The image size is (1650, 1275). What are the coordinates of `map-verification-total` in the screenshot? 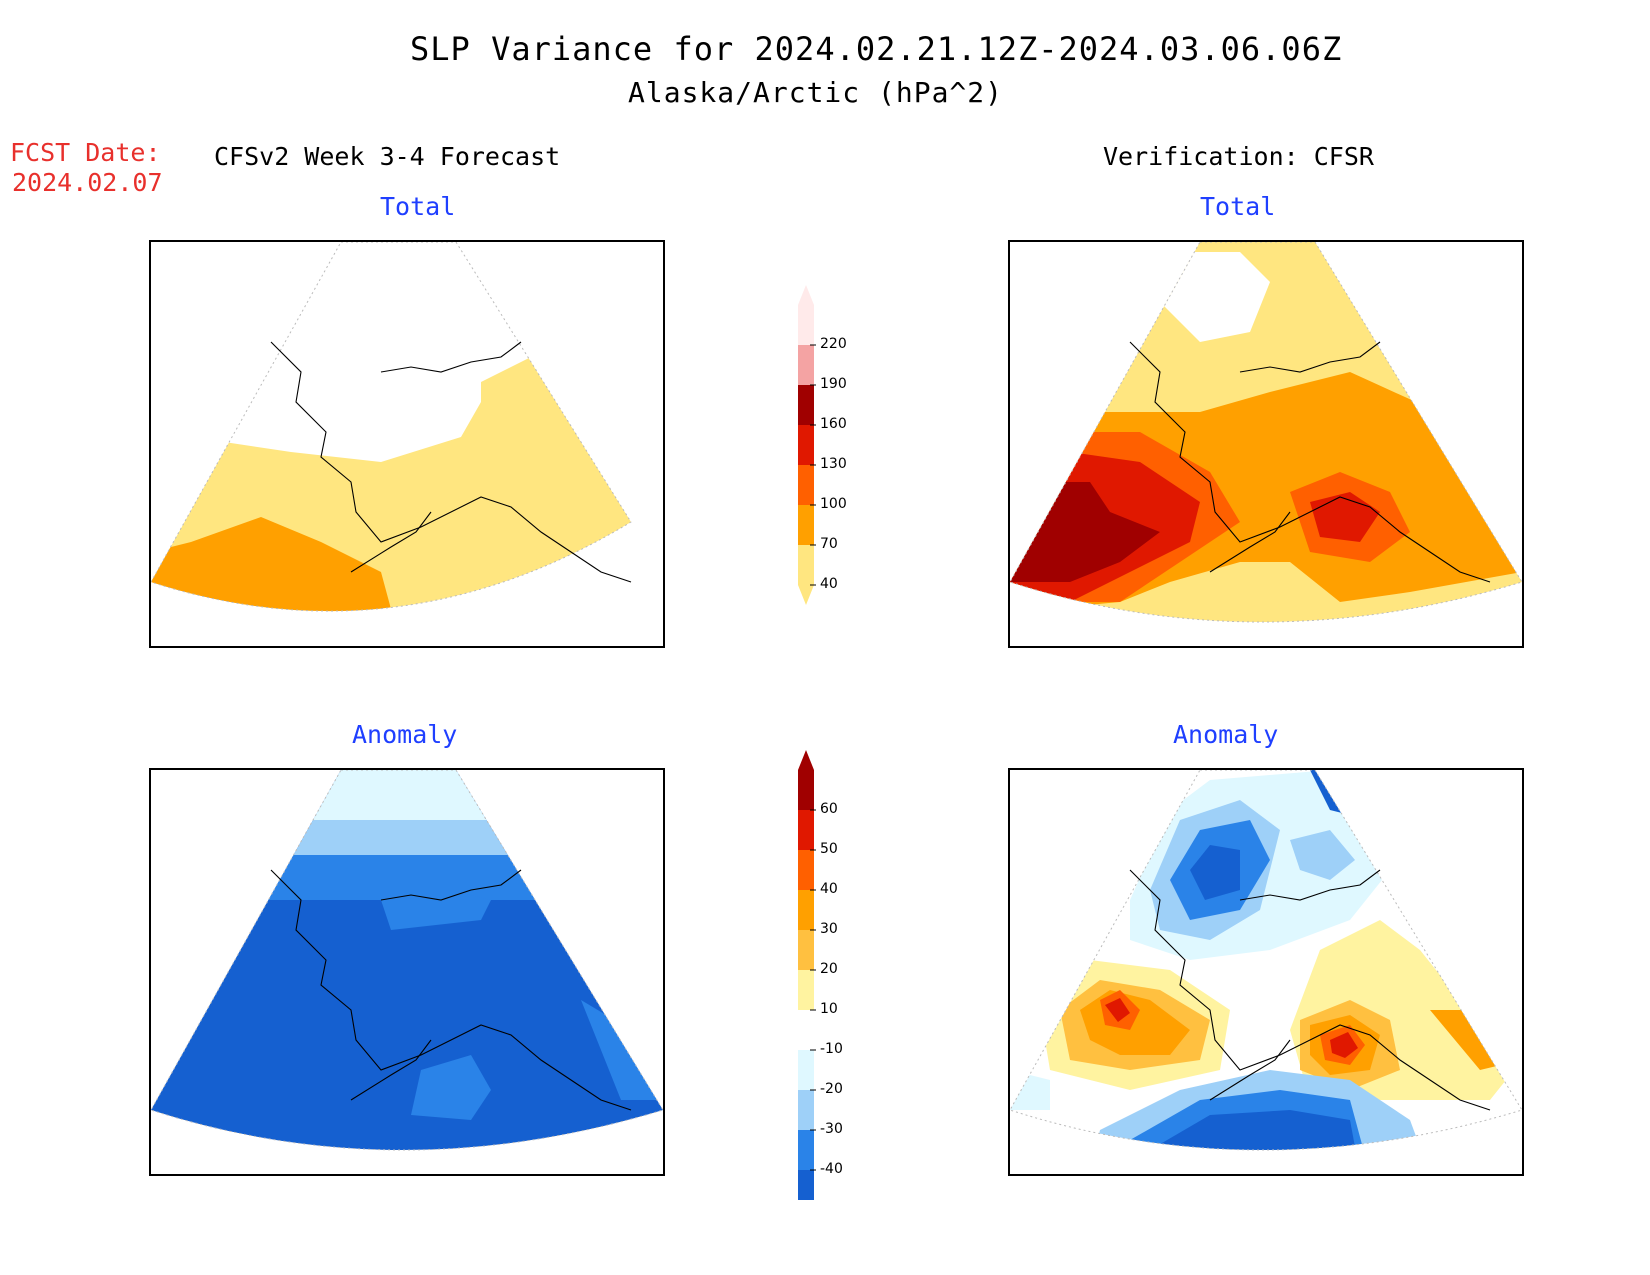 It's located at (1266, 444).